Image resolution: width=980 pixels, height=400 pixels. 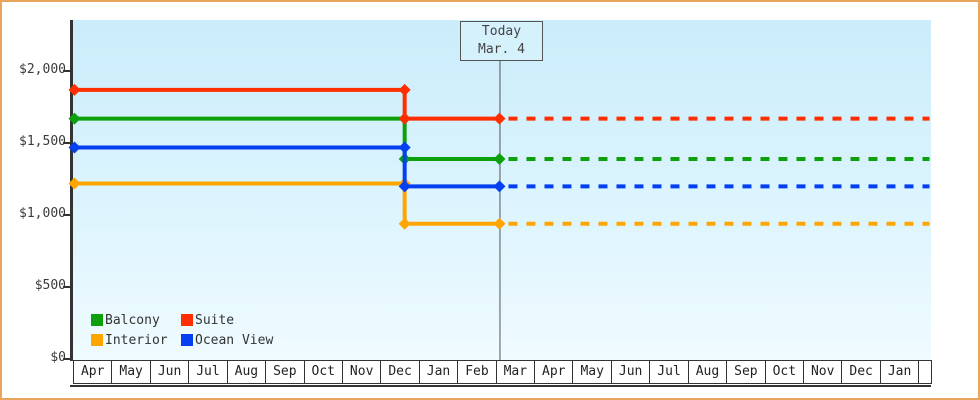 I want to click on y-axis-label: $1,000, so click(x=42, y=213).